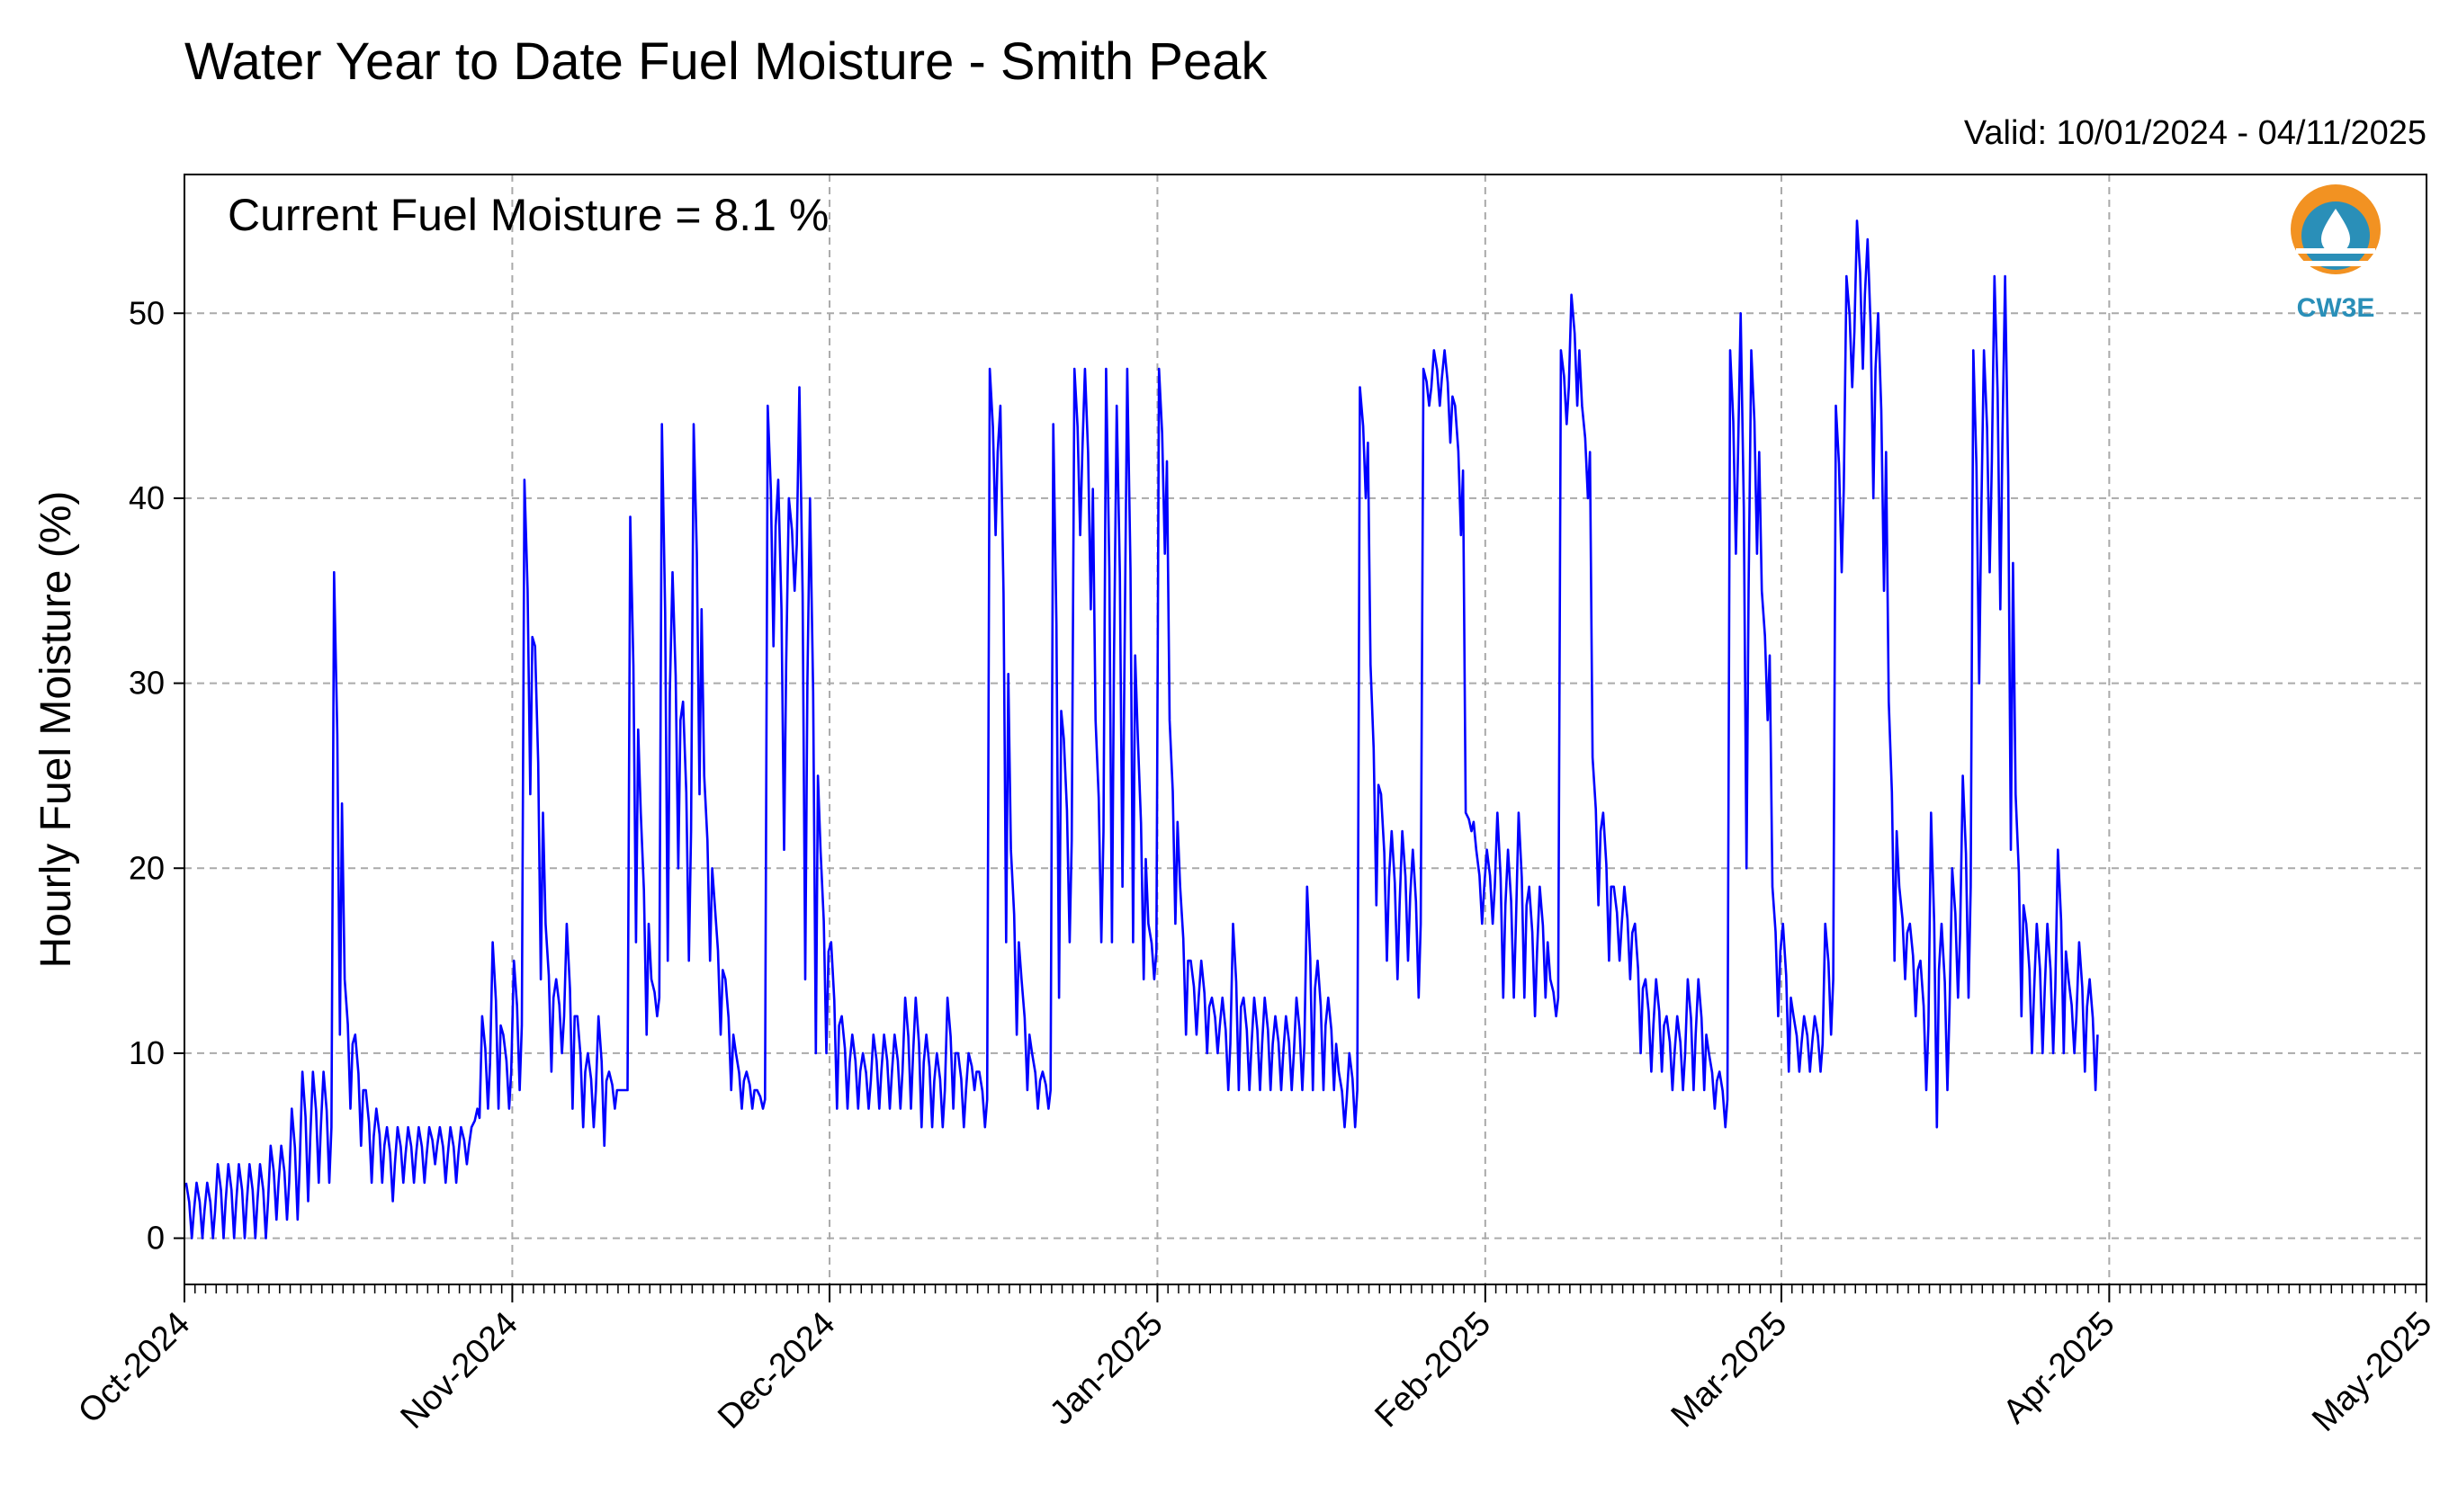 The height and width of the screenshot is (1512, 2449). I want to click on y-tick-label: 0, so click(156, 1238).